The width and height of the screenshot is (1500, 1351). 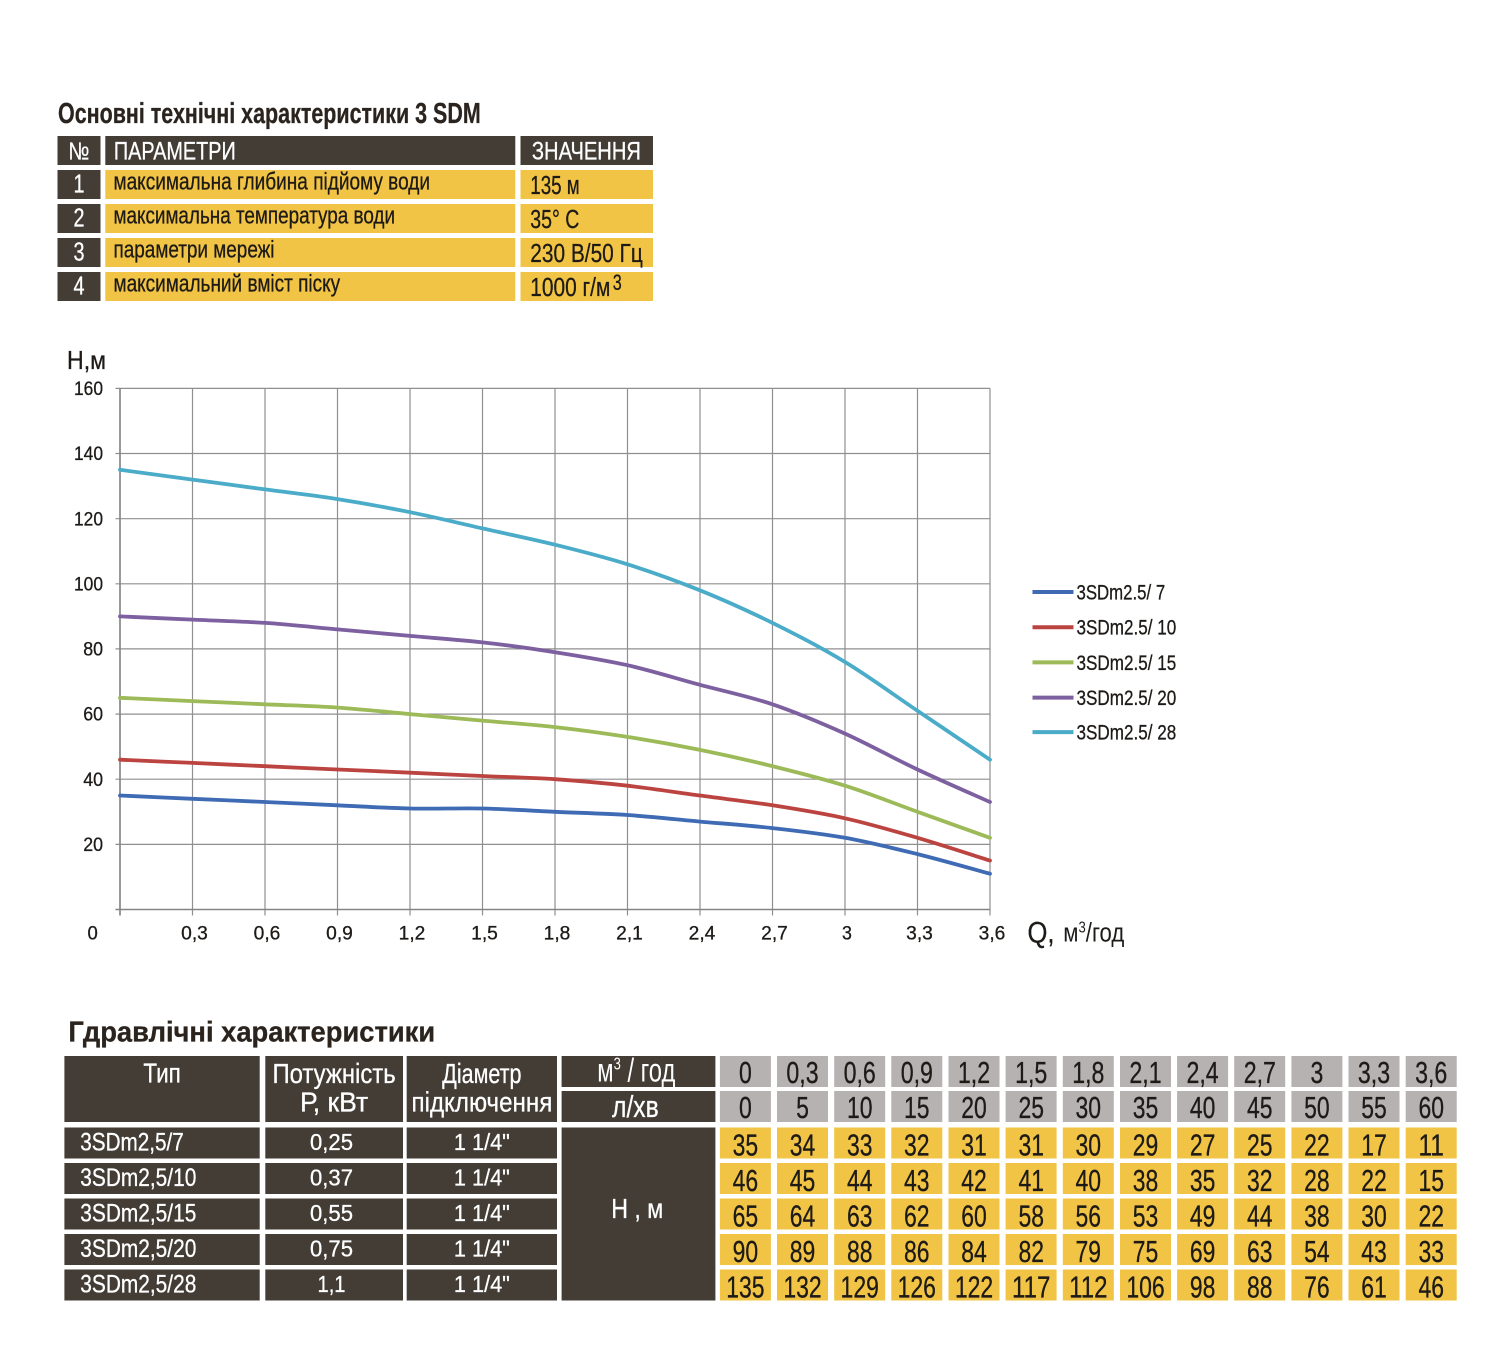 I want to click on svg-text: 80, so click(x=93, y=650).